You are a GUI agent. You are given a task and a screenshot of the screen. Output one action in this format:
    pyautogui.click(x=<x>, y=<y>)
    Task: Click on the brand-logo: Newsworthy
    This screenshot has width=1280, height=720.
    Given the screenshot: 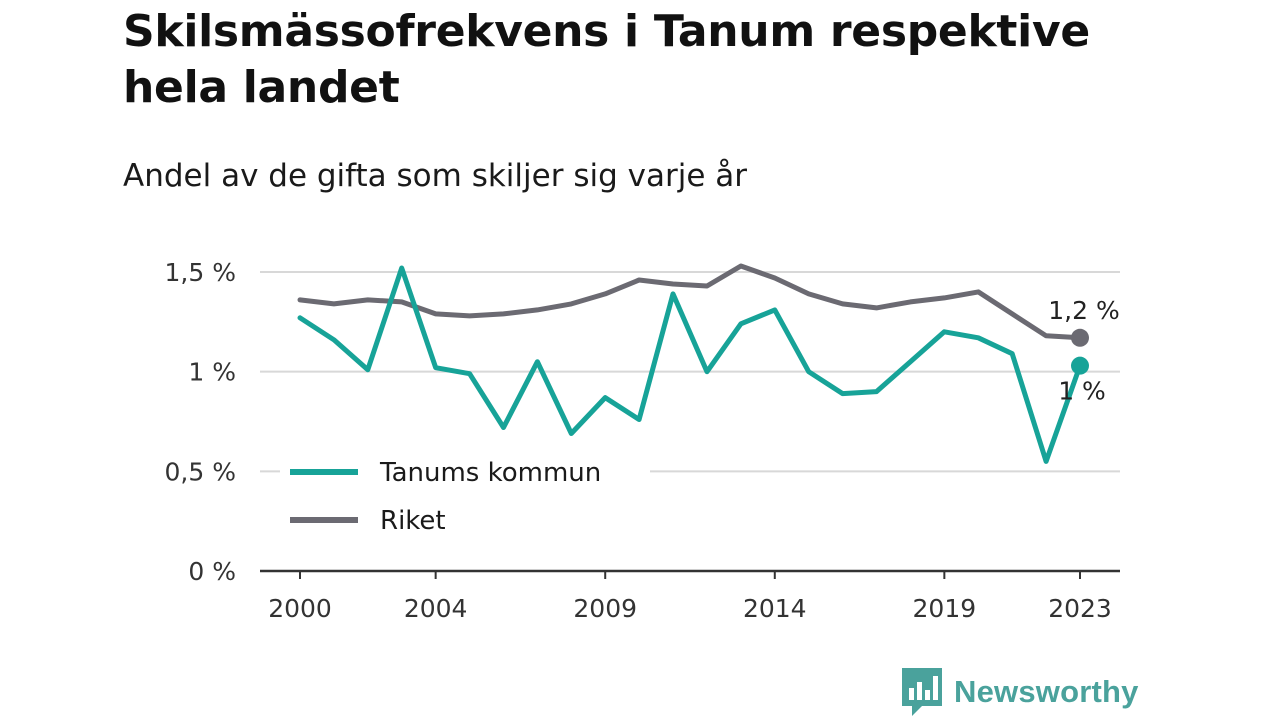 What is the action you would take?
    pyautogui.click(x=1019, y=692)
    